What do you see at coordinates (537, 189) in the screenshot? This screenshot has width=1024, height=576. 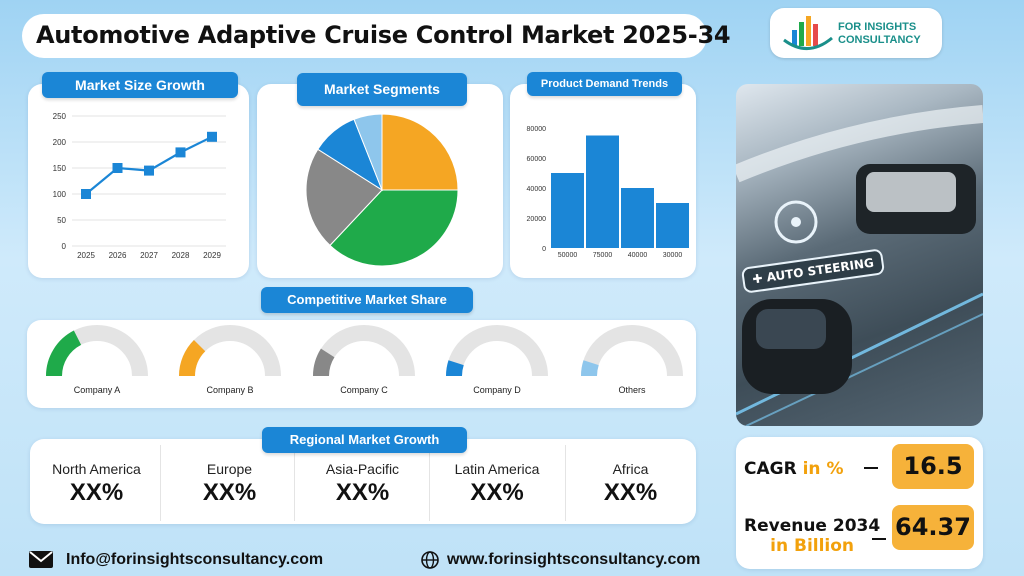 I see `y-tick-label: 40000` at bounding box center [537, 189].